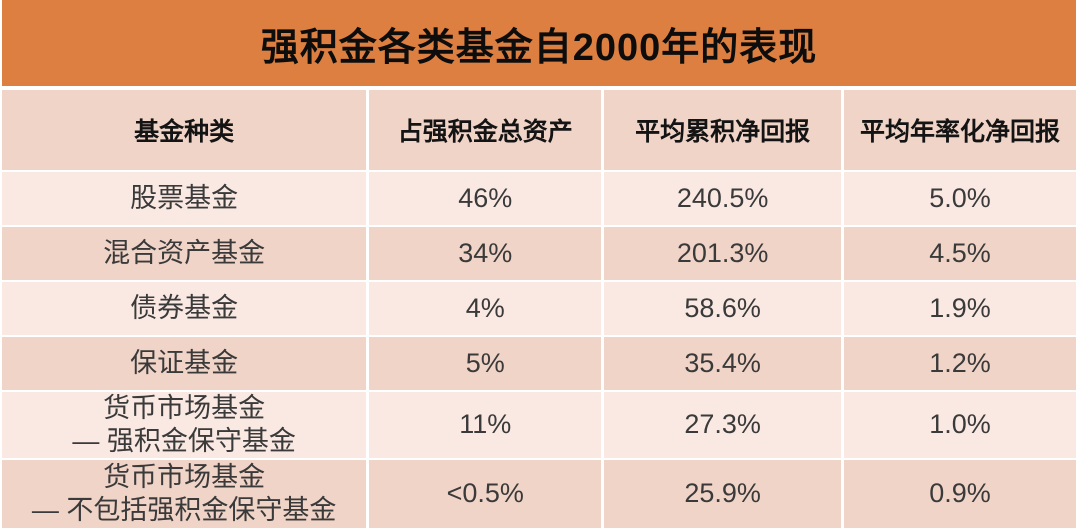 This screenshot has width=1080, height=531. Describe the element at coordinates (960, 253) in the screenshot. I see `annualized-return-cell: 4.5%` at that location.